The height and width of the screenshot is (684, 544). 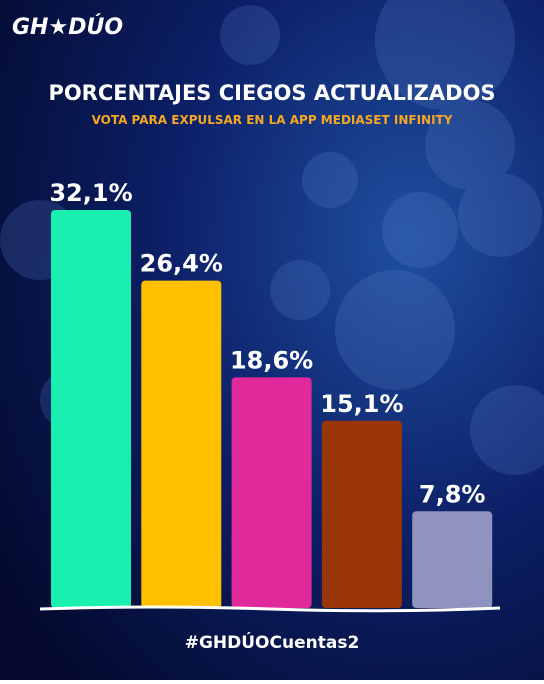 I want to click on baseline, so click(x=270, y=609).